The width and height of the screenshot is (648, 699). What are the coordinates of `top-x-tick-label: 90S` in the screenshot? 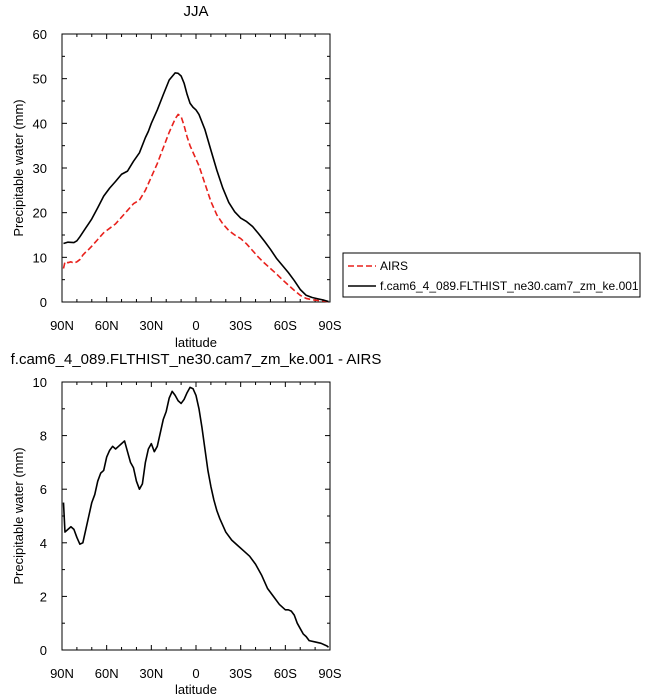 It's located at (329, 325).